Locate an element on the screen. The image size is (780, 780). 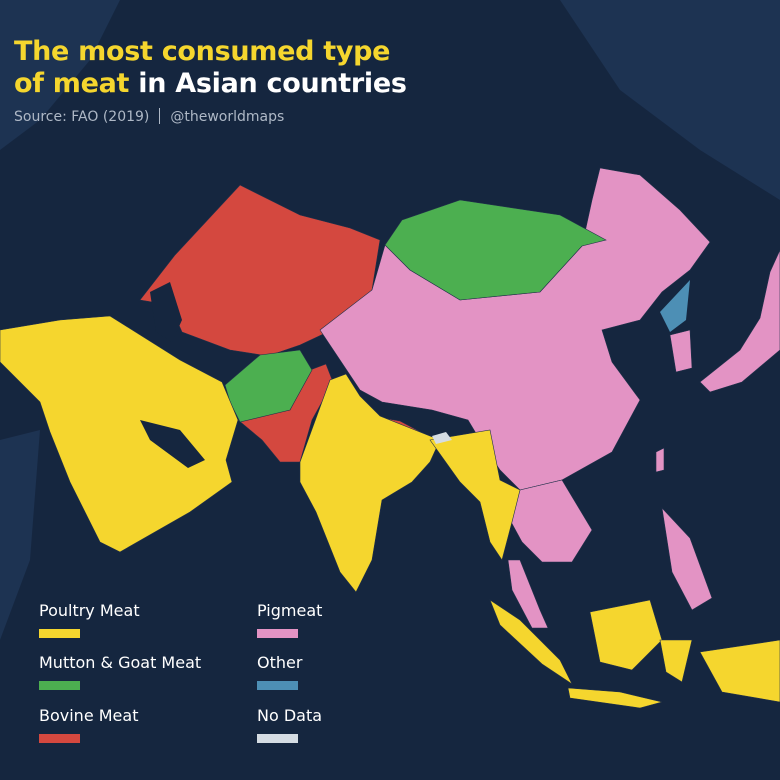
indochina is located at coordinates (551, 521).